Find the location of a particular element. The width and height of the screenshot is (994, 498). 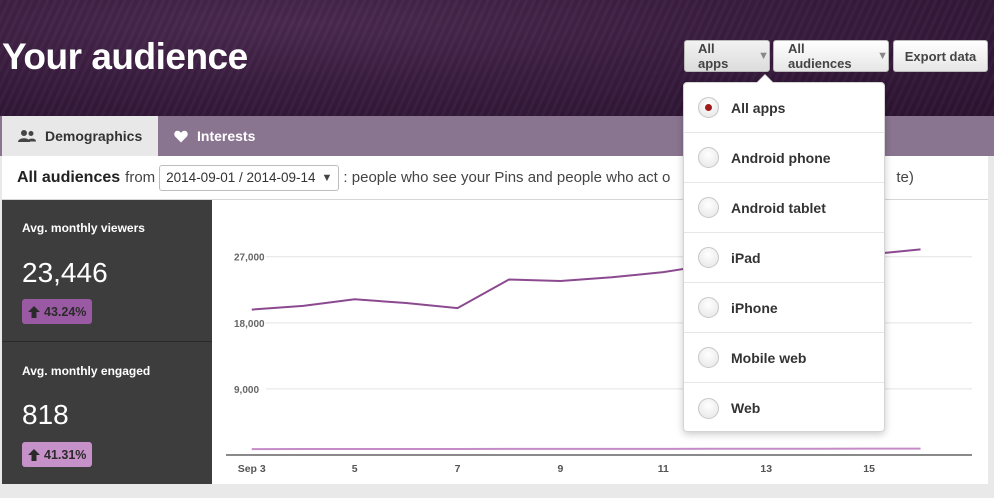

heart-icon is located at coordinates (181, 136).